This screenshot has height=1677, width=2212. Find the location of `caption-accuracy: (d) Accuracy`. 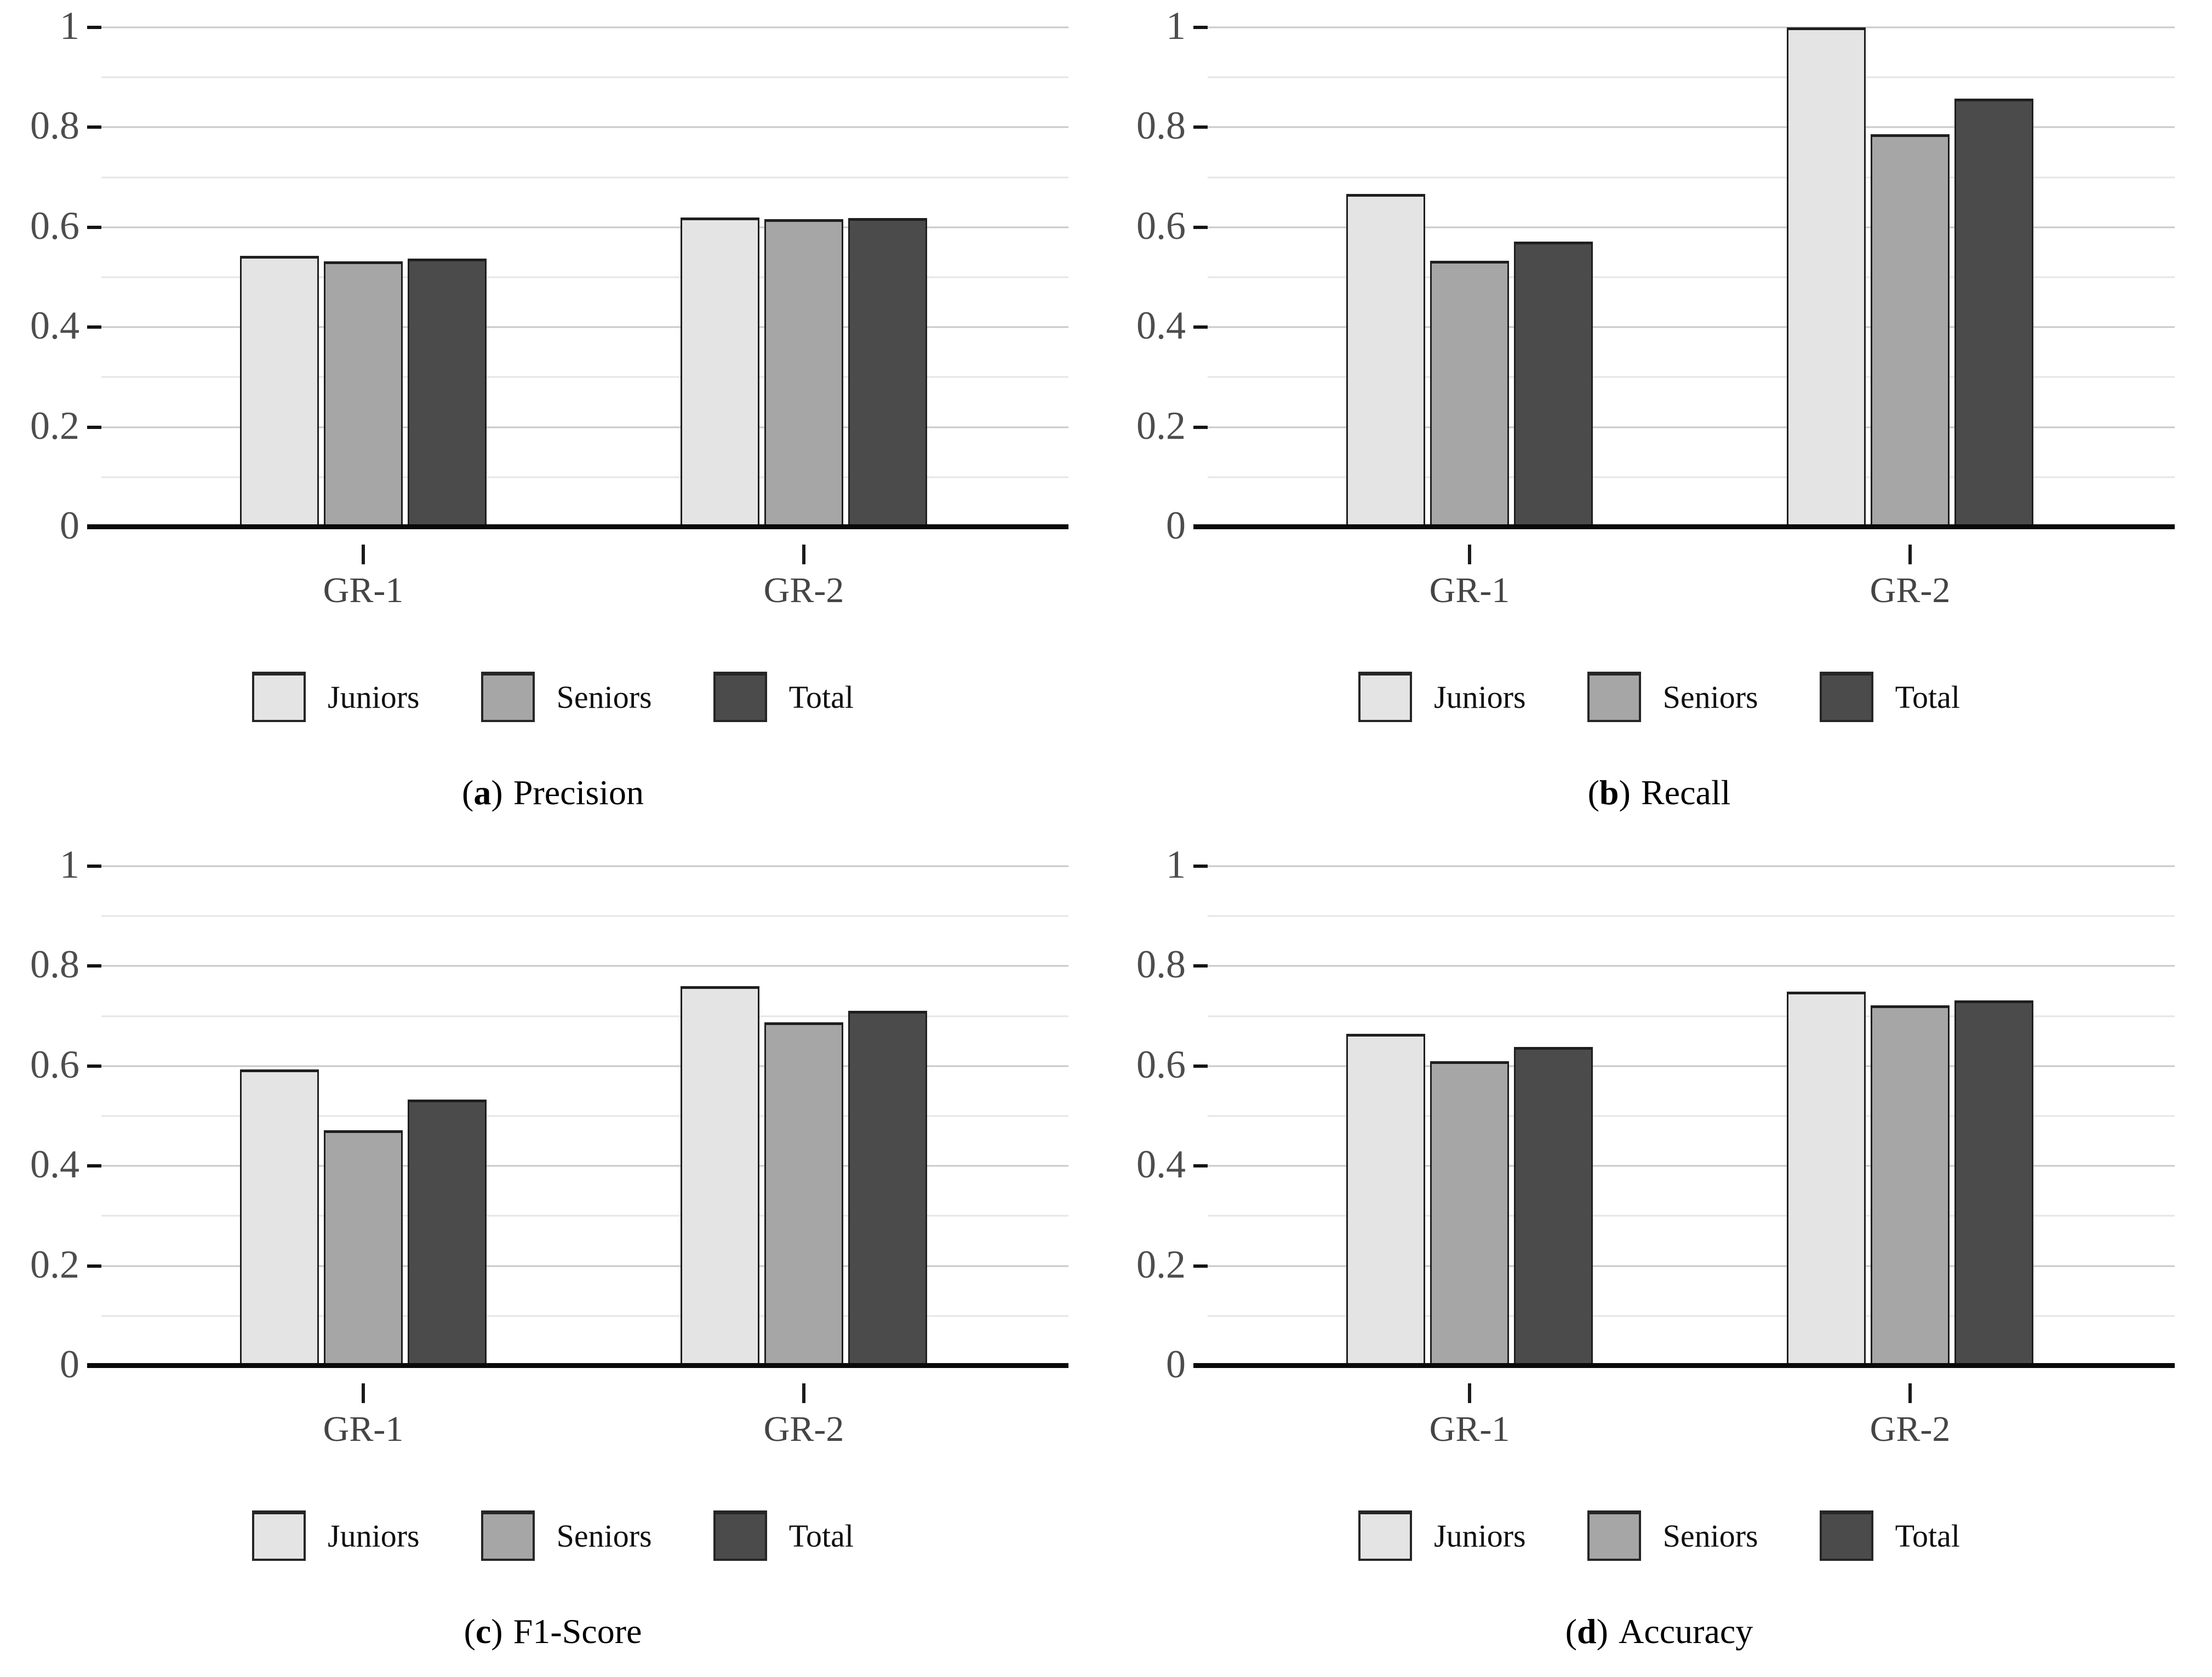

caption-accuracy: (d) Accuracy is located at coordinates (1659, 1631).